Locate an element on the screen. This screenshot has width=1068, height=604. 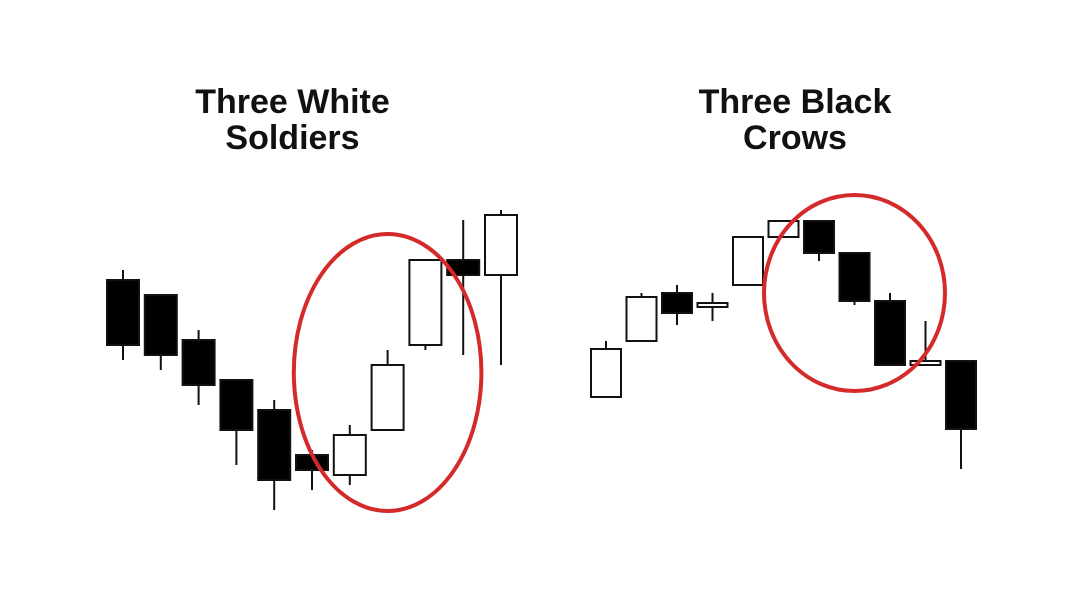
soldiers-highlight-ellipse is located at coordinates (387, 372).